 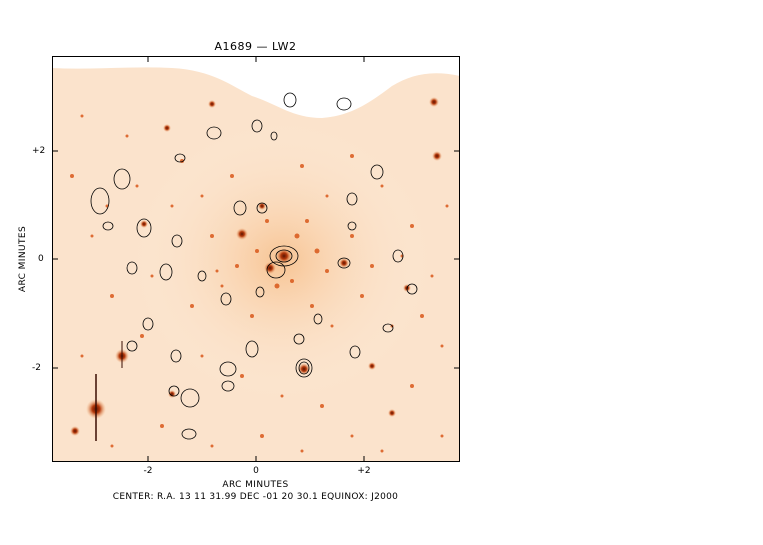 What do you see at coordinates (41, 259) in the screenshot?
I see `y-tick-label: 0` at bounding box center [41, 259].